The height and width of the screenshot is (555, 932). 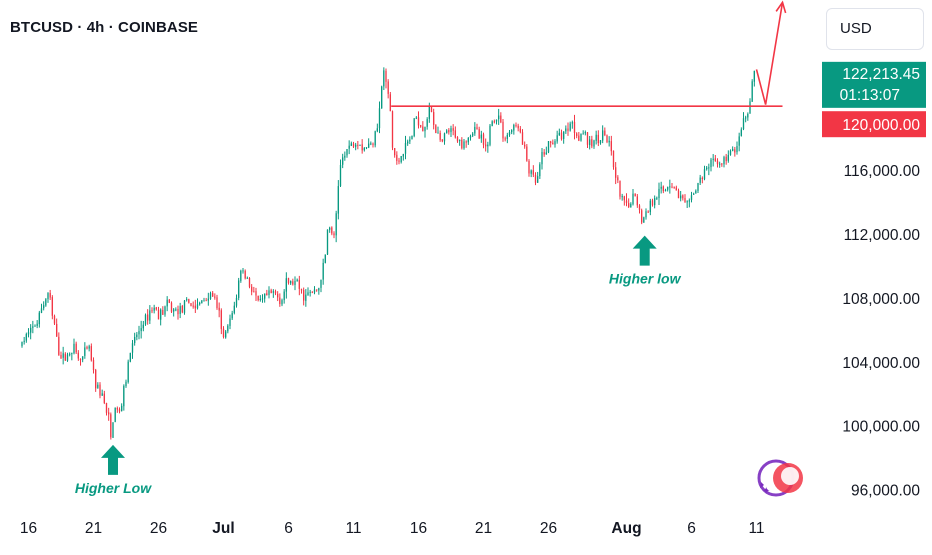 I want to click on projection-arrowhead, so click(x=781, y=7).